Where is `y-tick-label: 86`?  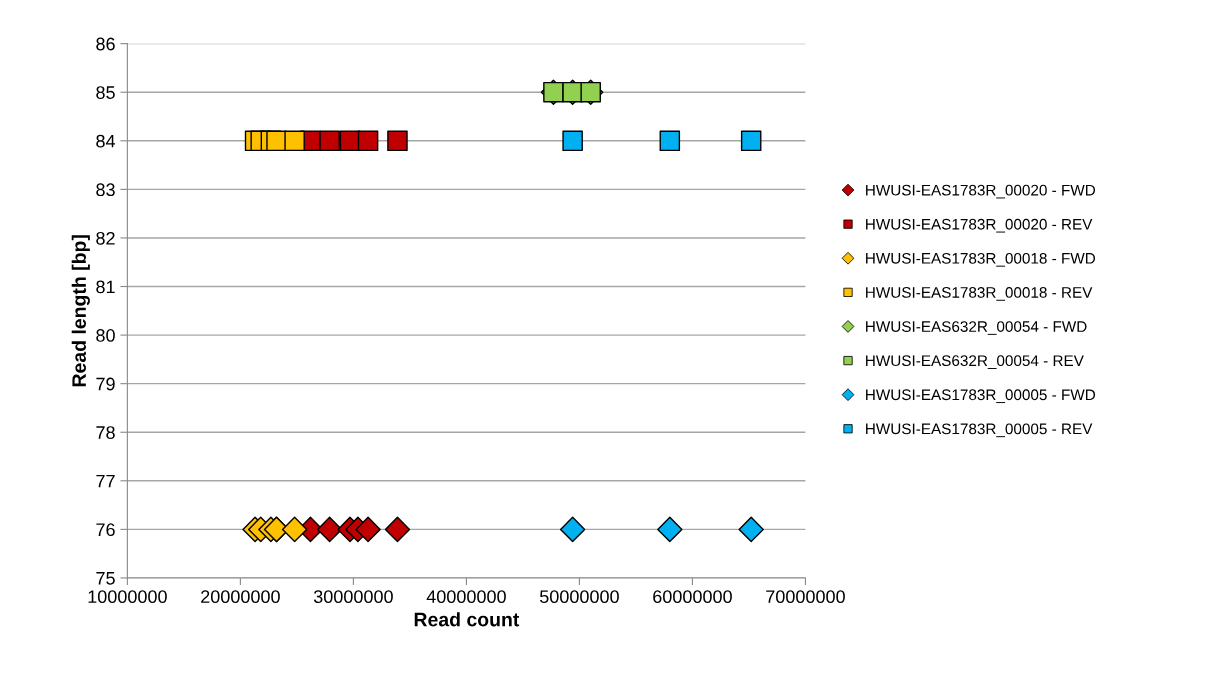
y-tick-label: 86 is located at coordinates (105, 44).